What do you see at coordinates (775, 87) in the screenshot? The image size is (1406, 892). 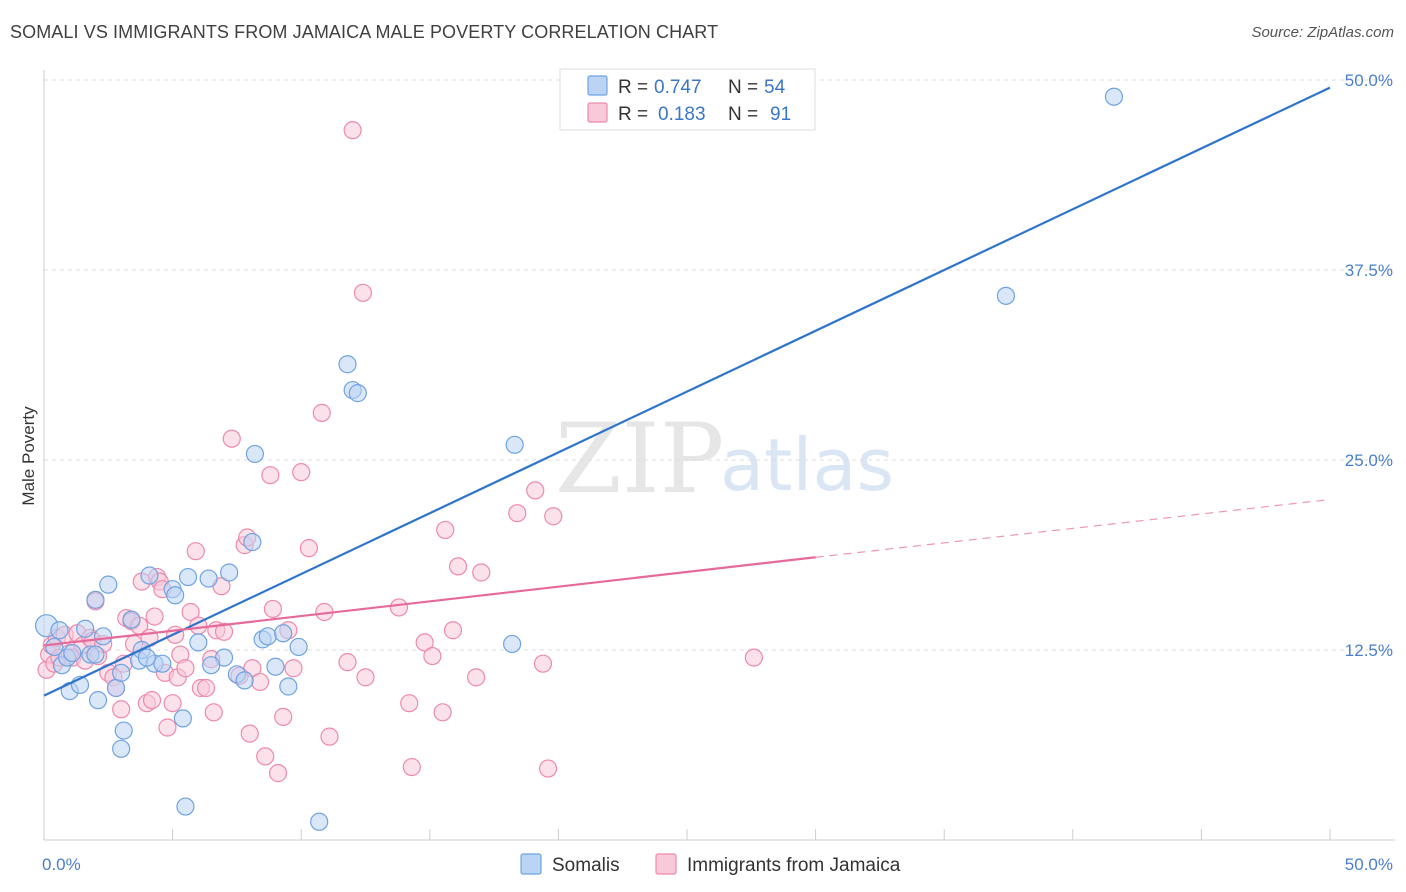 I see `legend-n-value-somalis: 54` at bounding box center [775, 87].